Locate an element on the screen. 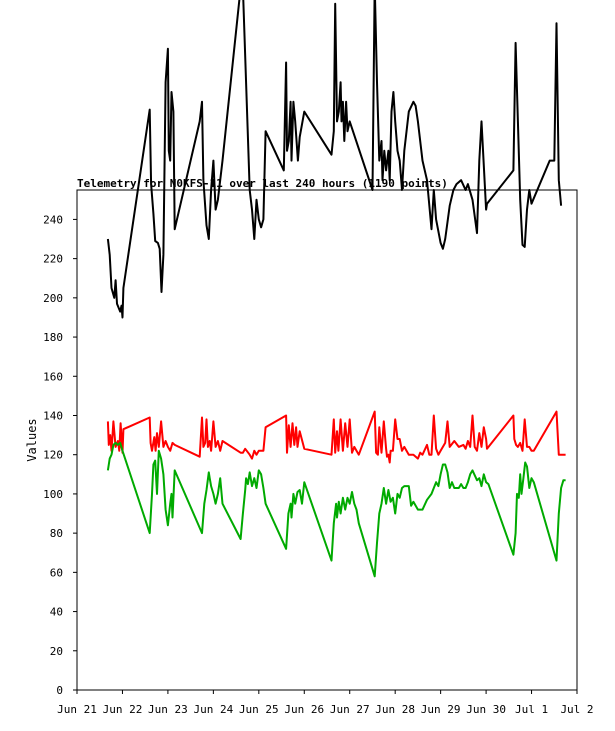 The height and width of the screenshot is (731, 615). y-axis-title: Values is located at coordinates (32, 439).